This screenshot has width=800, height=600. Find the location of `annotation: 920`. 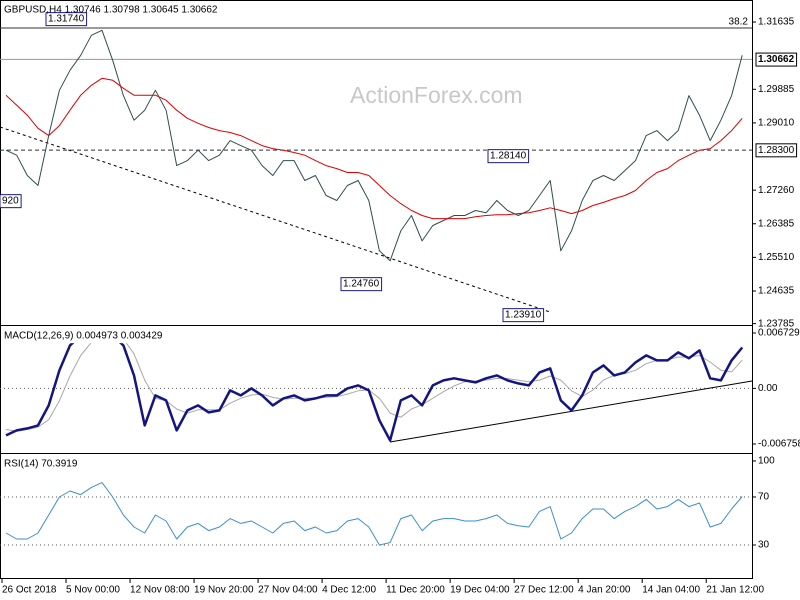

annotation: 920 is located at coordinates (10, 201).